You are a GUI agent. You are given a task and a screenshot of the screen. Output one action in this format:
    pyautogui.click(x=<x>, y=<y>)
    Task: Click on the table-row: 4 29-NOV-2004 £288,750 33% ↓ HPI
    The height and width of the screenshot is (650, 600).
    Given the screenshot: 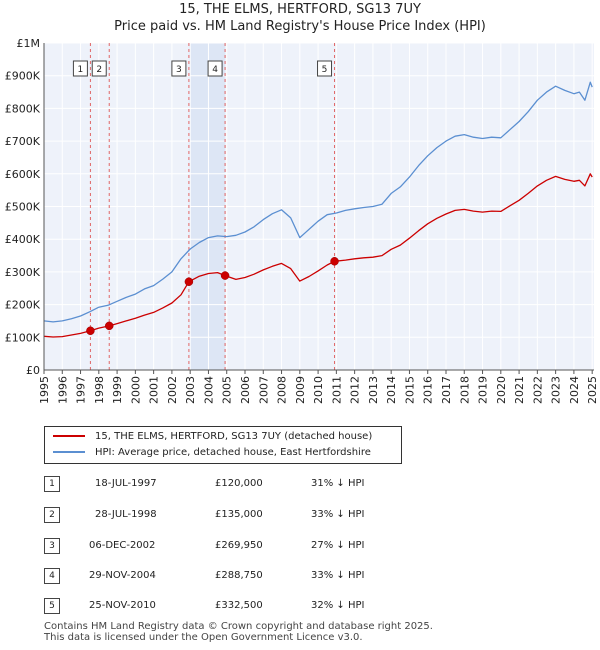 What is the action you would take?
    pyautogui.click(x=300, y=576)
    